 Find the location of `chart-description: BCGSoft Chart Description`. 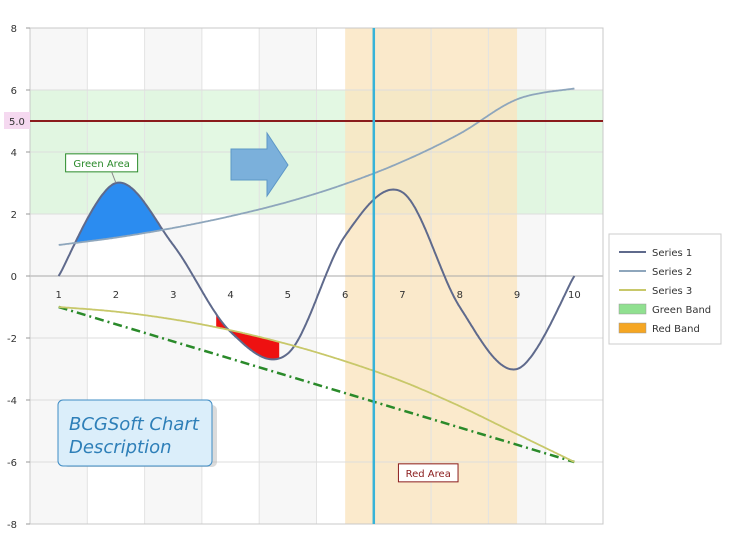

chart-description: BCGSoft Chart Description is located at coordinates (137, 433).